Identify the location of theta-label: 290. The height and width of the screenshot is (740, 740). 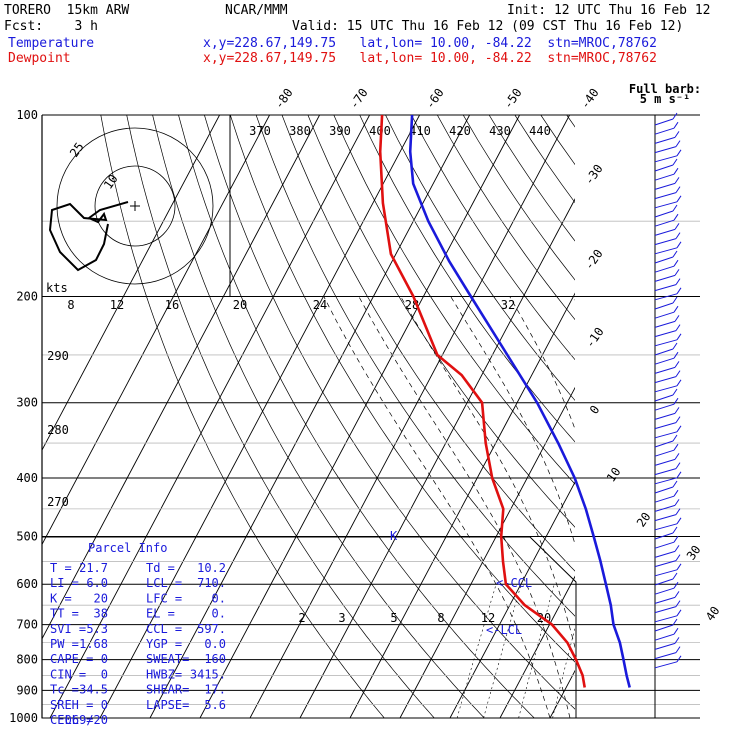
(58, 356).